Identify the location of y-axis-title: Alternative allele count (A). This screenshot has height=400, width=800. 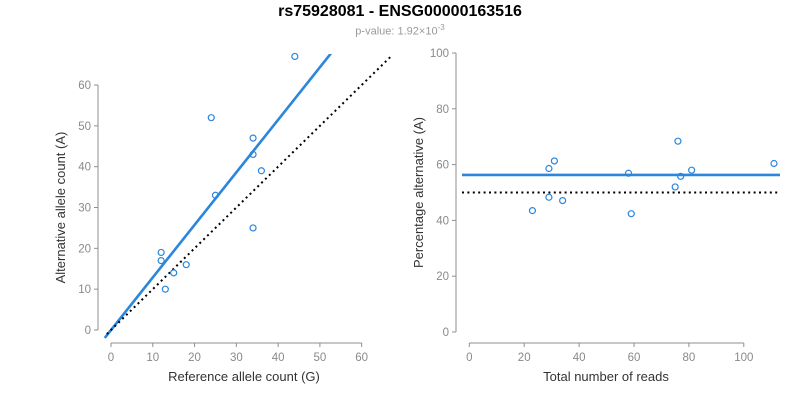
(60, 208).